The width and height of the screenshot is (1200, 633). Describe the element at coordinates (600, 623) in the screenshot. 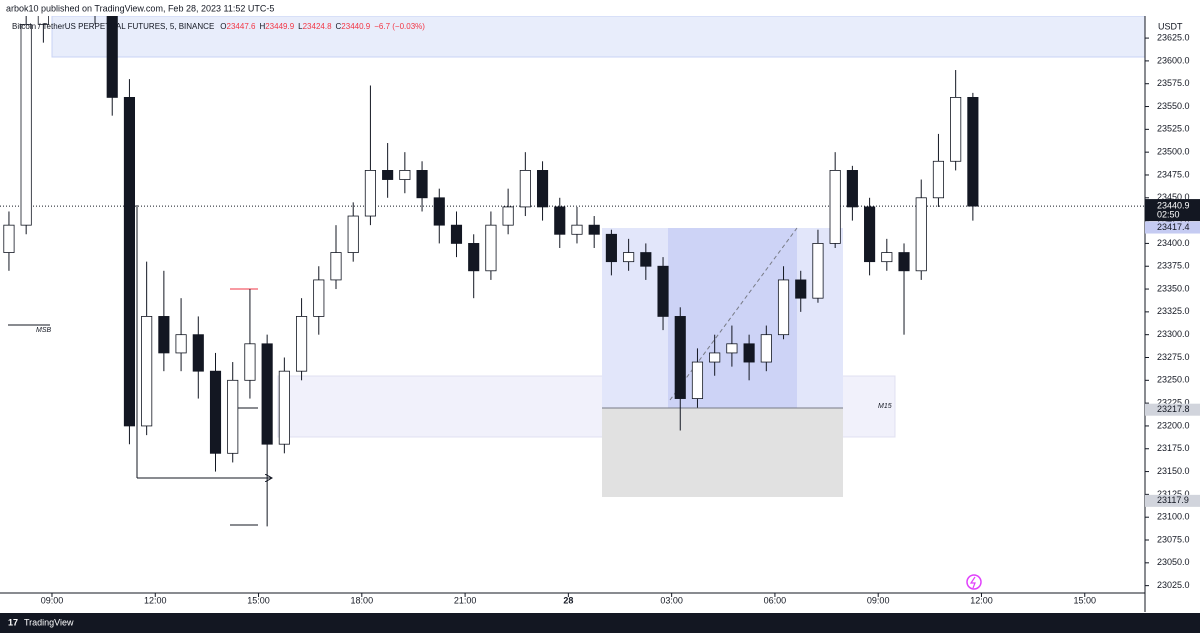

I see `footer` at that location.